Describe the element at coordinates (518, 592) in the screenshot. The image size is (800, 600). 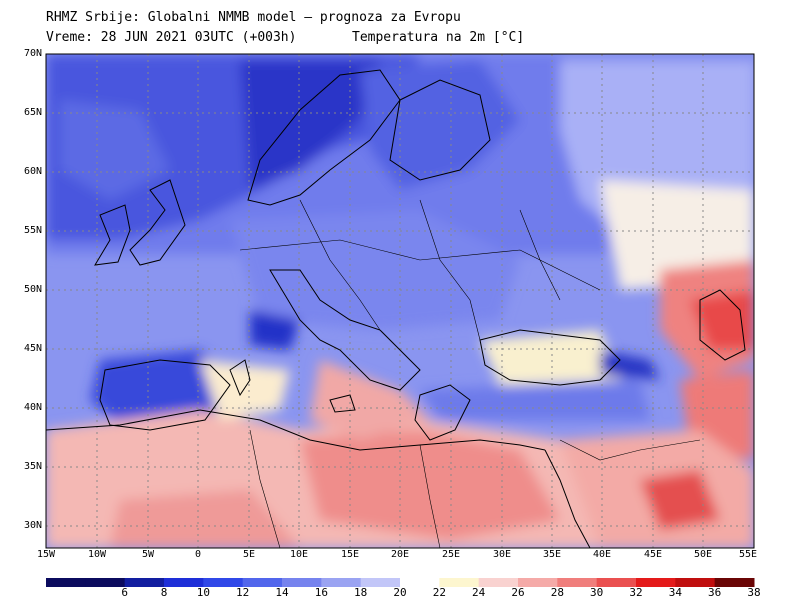
I see `colorbar-tick-label: 26` at that location.